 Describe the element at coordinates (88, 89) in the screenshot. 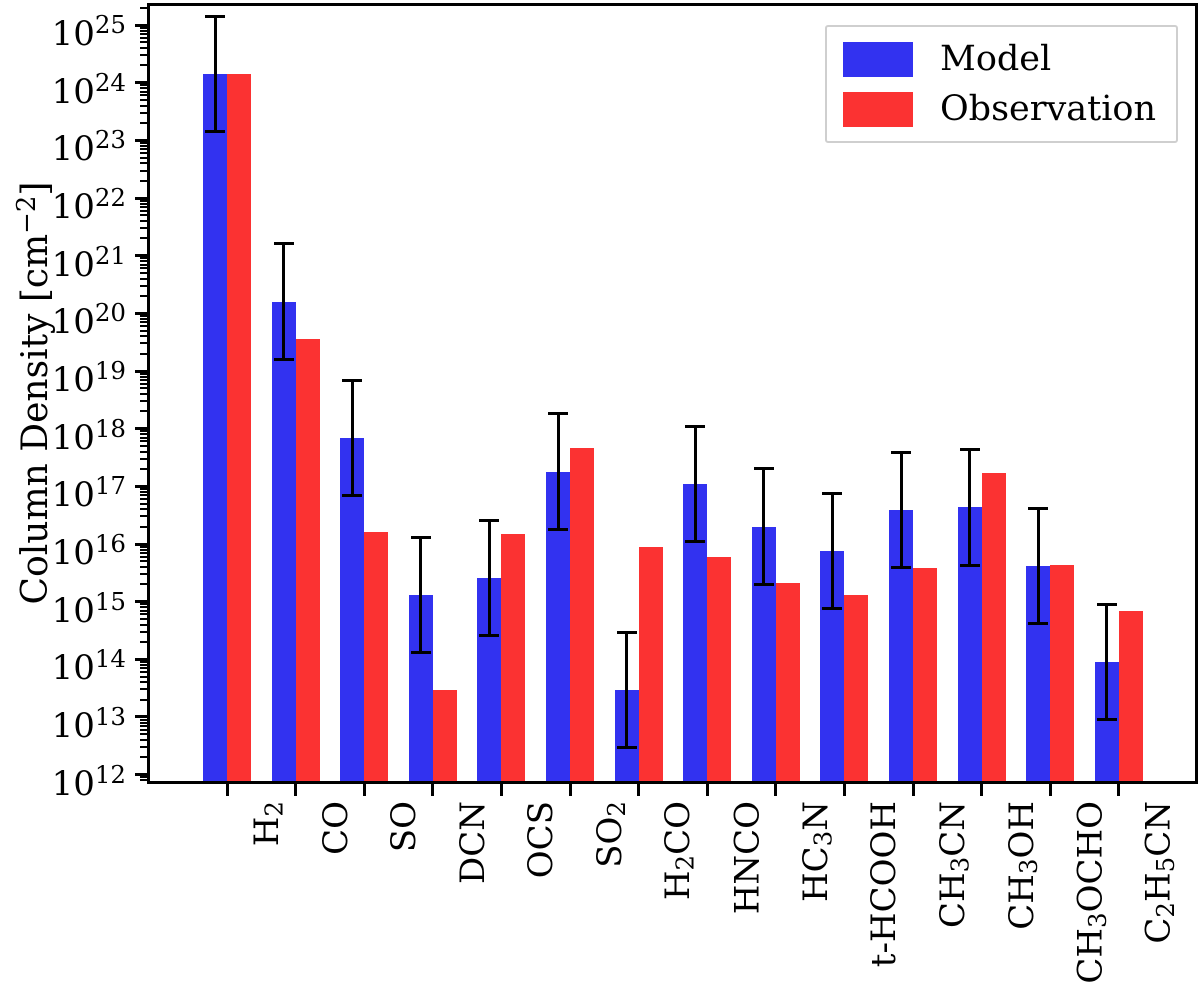

I see `y-tick-label: 1024` at that location.